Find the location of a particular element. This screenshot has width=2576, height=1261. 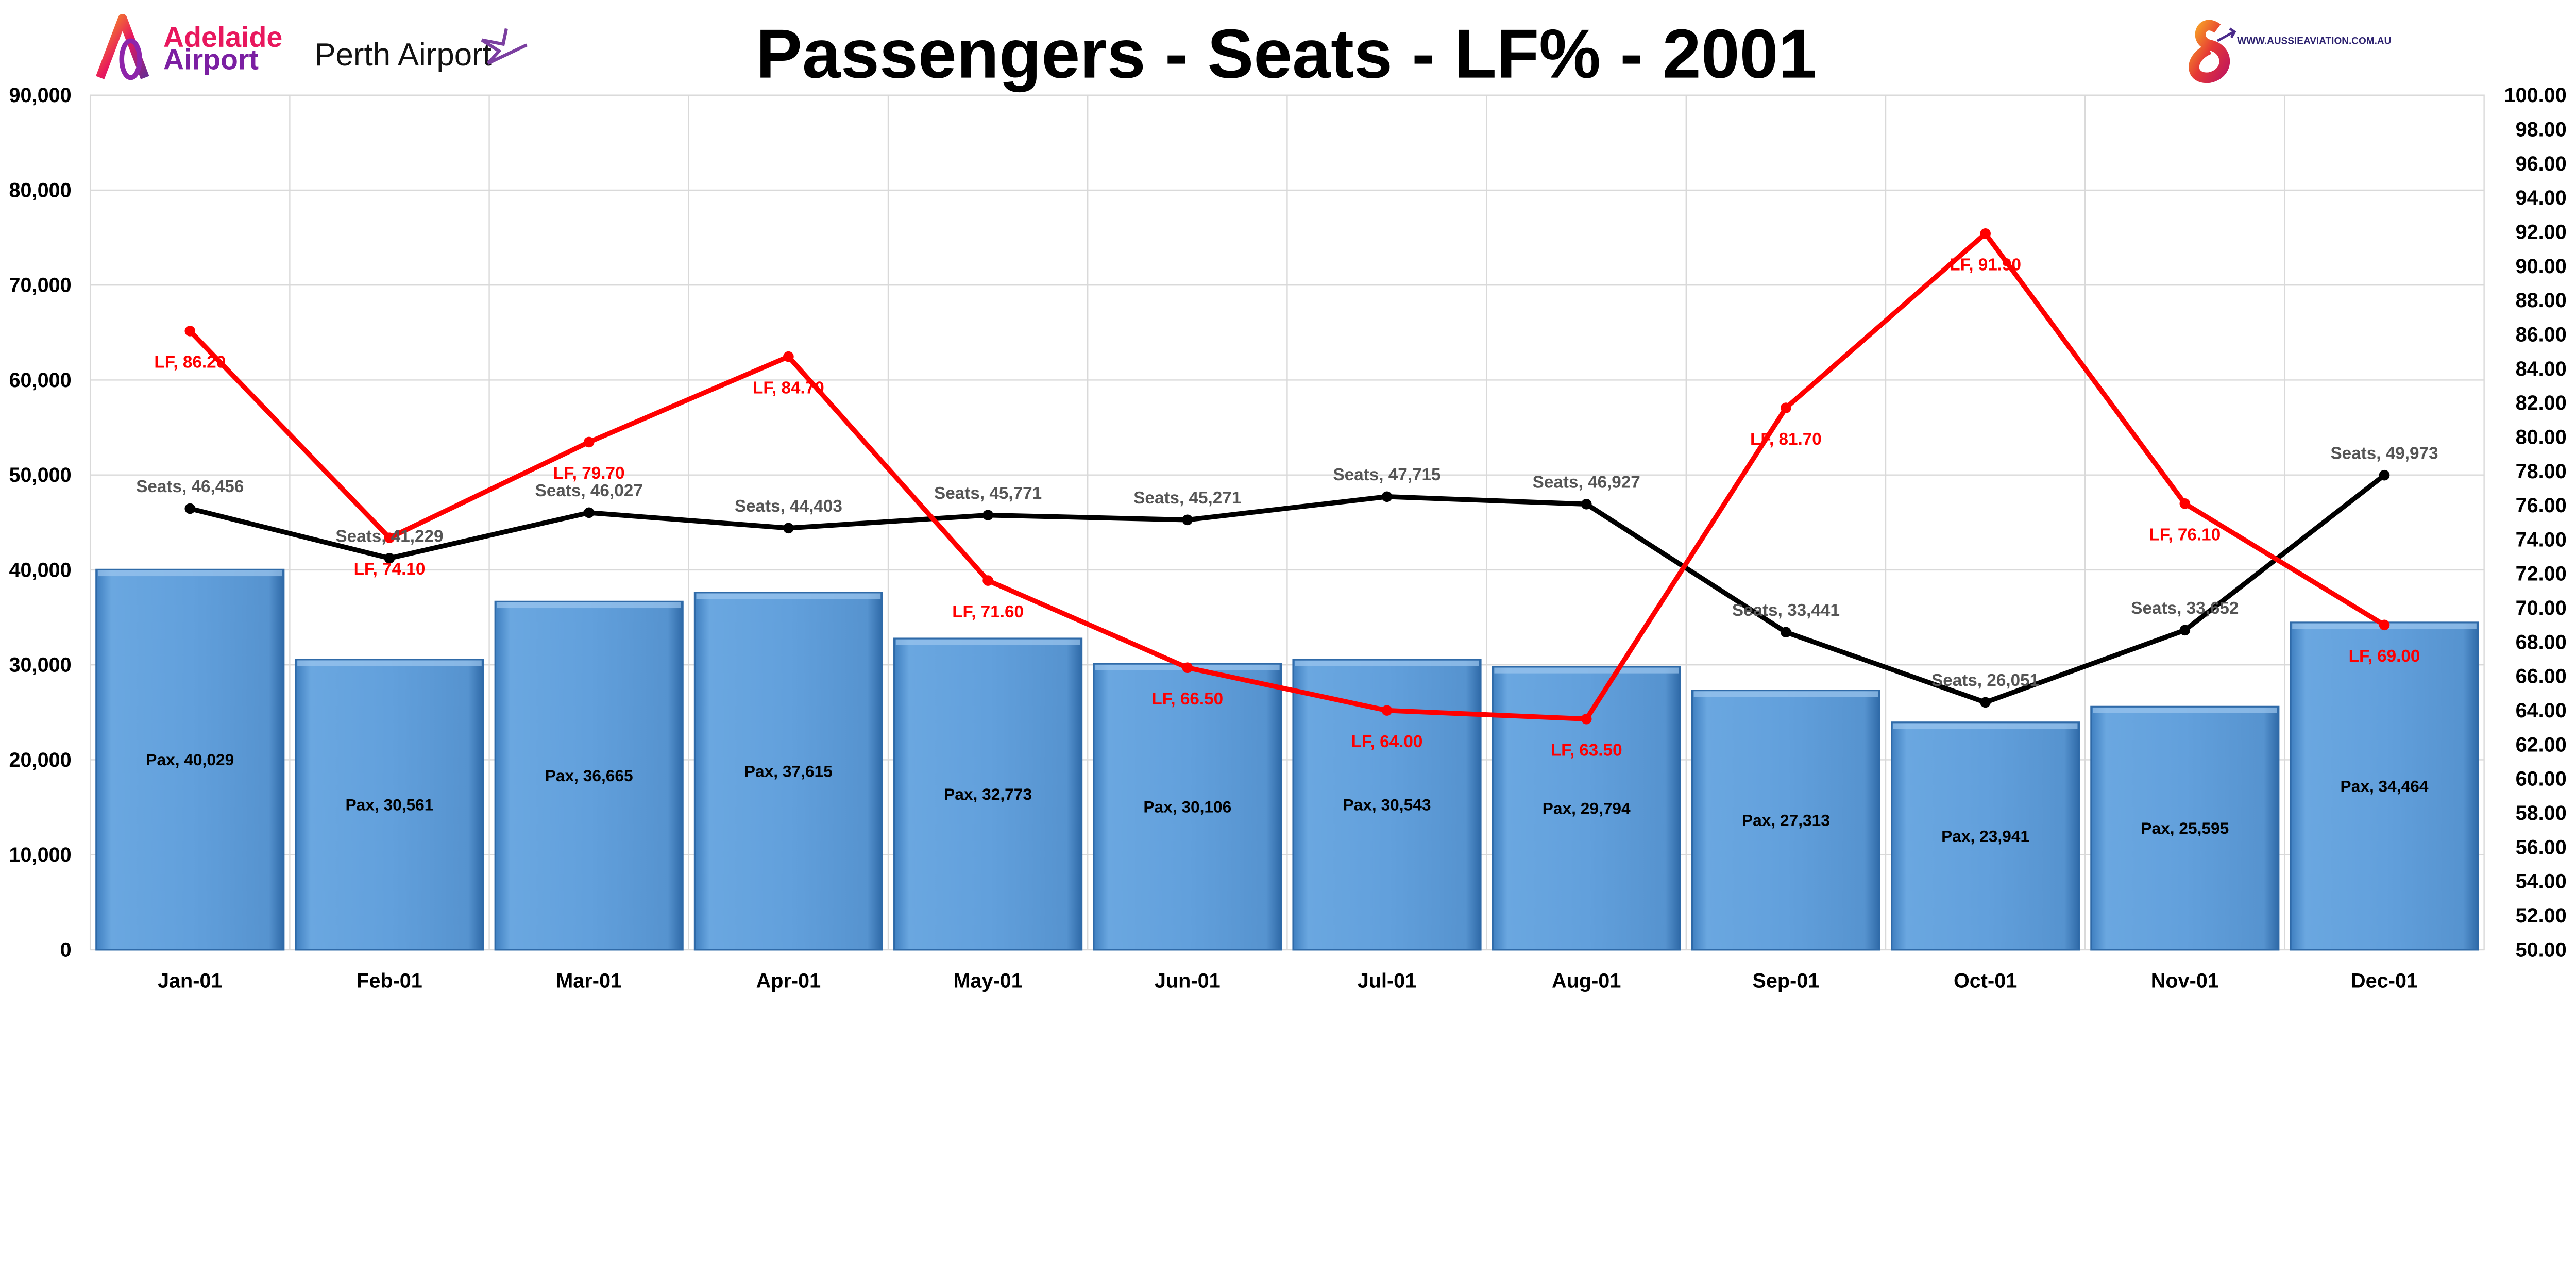

adelaide-airport-logo: Adelaide Airport is located at coordinates (189, 47).